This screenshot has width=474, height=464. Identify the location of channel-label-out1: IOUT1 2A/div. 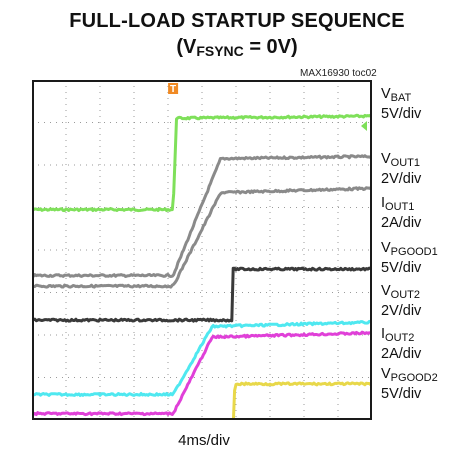
(401, 213).